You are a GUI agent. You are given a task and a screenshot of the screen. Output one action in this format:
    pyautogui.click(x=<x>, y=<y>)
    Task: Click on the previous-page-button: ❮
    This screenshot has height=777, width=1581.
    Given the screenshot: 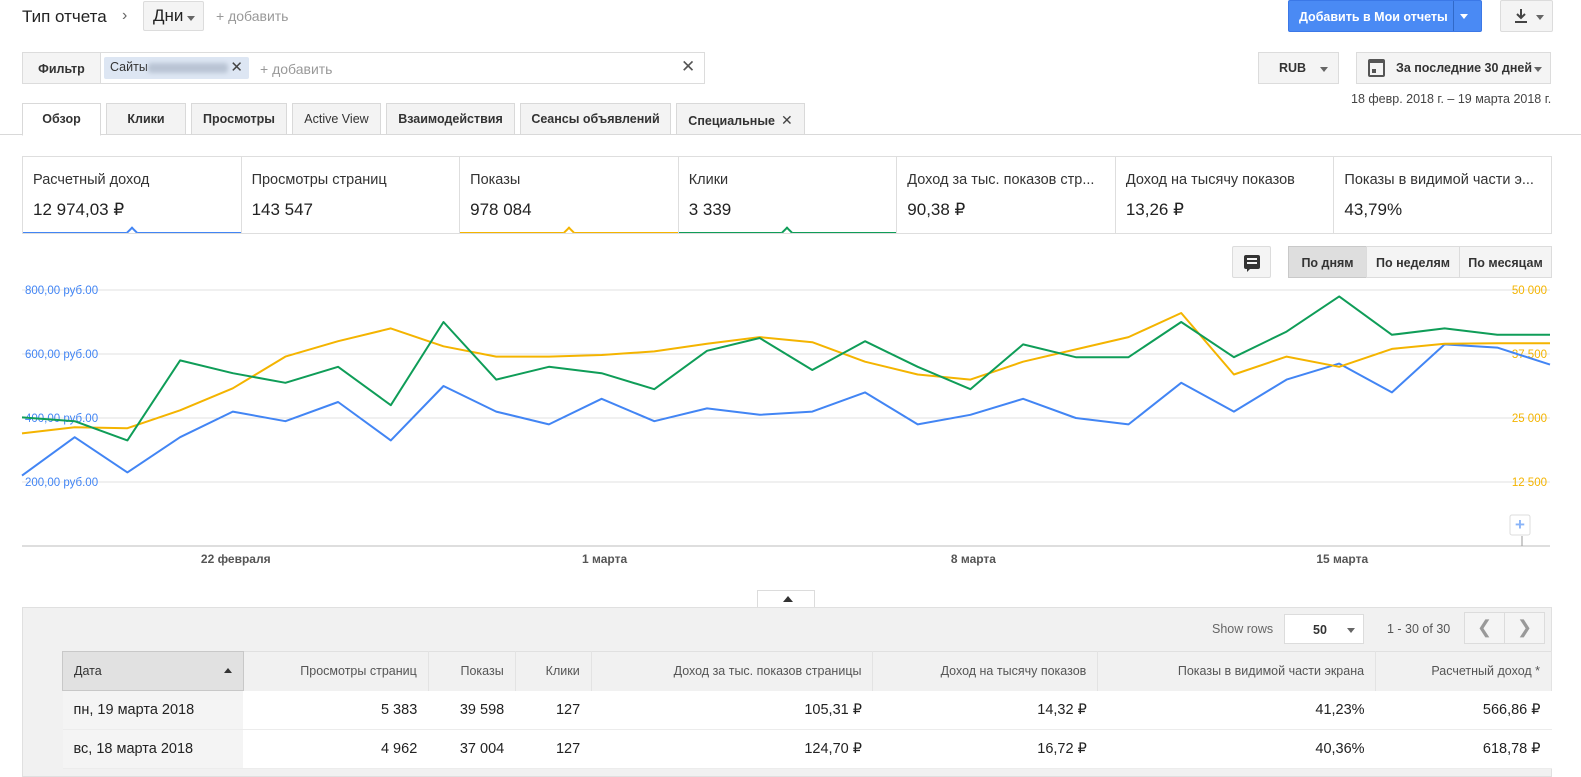 What is the action you would take?
    pyautogui.click(x=1484, y=628)
    